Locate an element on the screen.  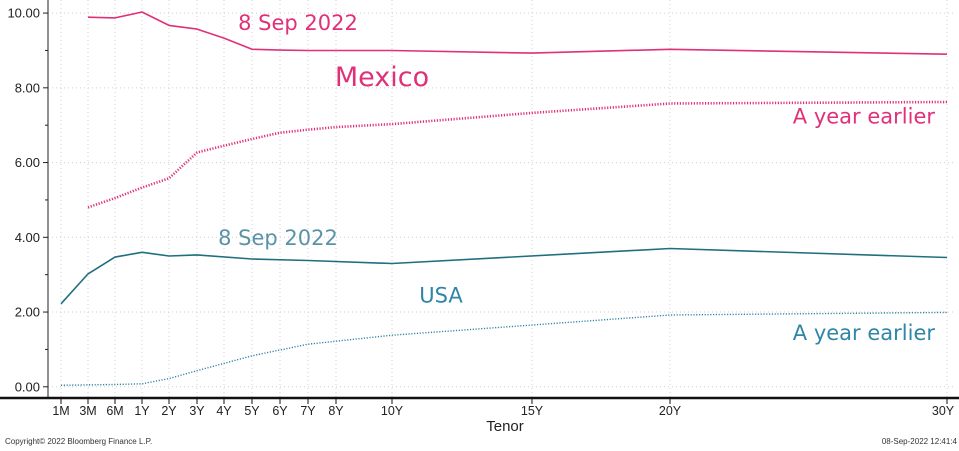
x-tick-label: 8Y is located at coordinates (336, 411).